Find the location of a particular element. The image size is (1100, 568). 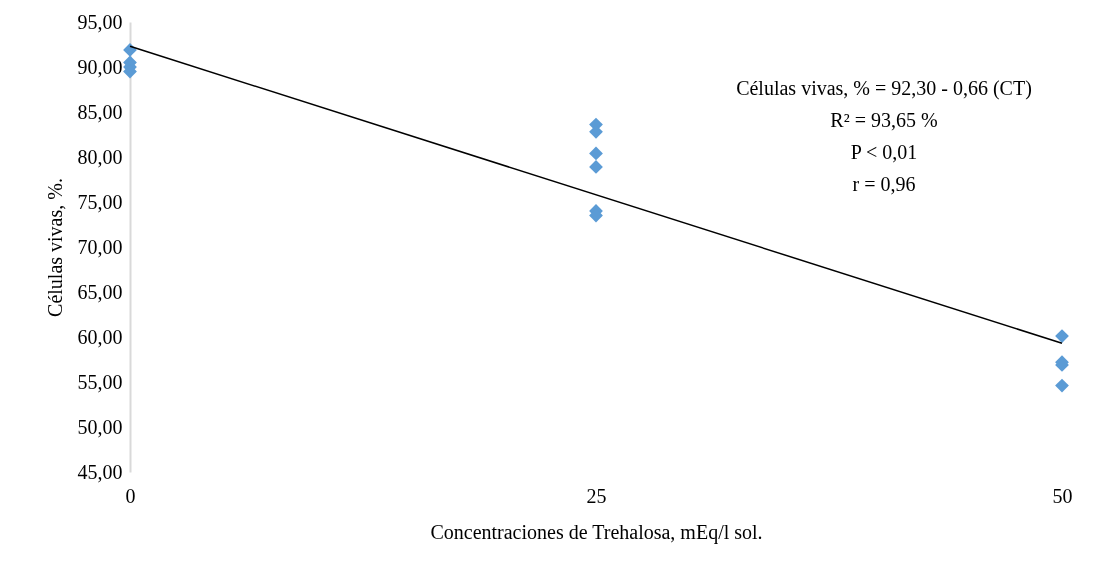

annotation: P < 0,01 is located at coordinates (884, 152).